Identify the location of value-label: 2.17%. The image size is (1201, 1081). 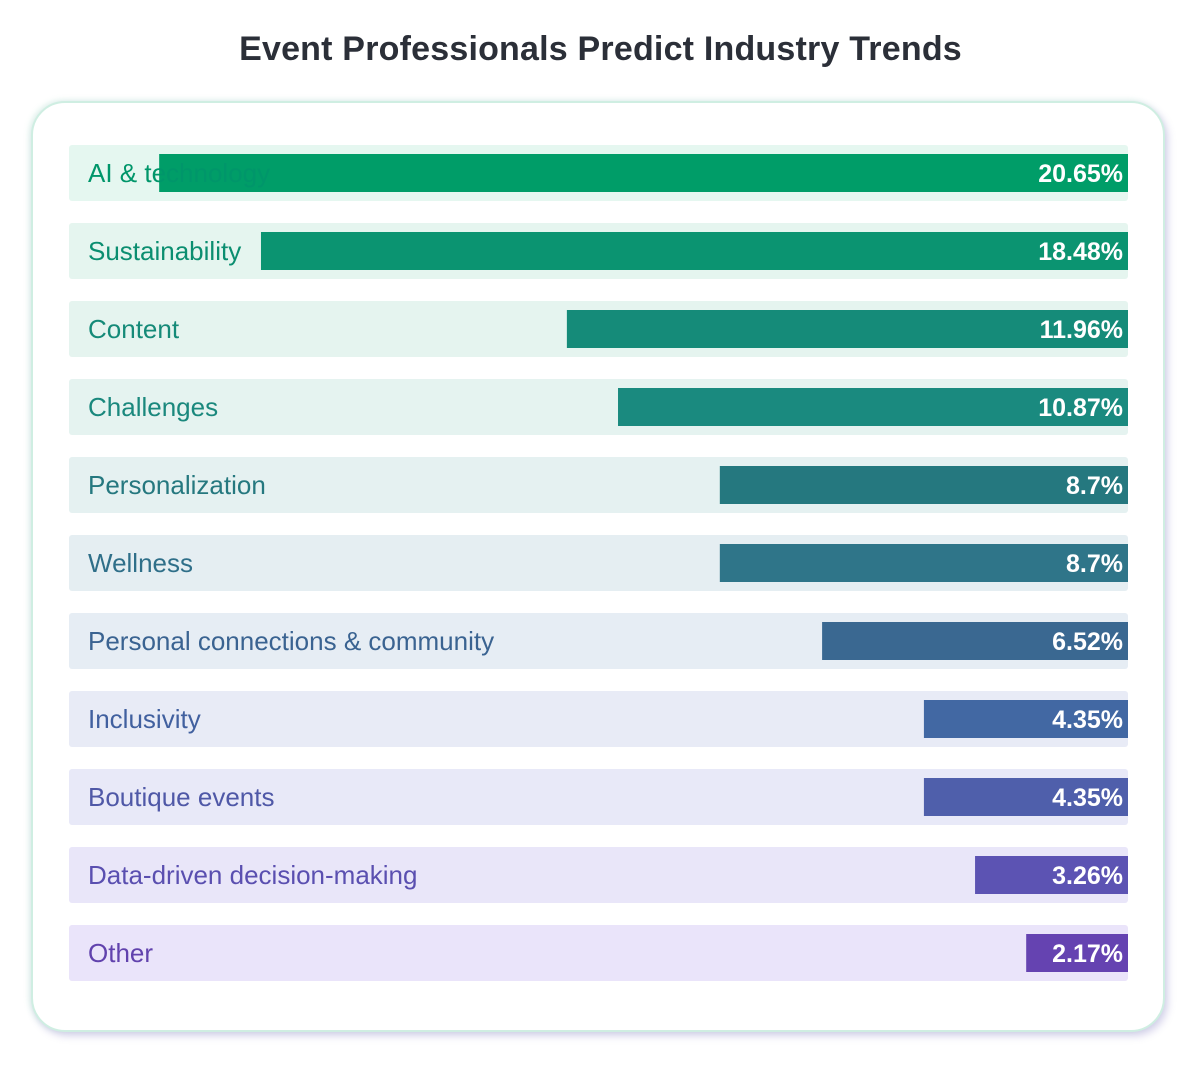
(1087, 954).